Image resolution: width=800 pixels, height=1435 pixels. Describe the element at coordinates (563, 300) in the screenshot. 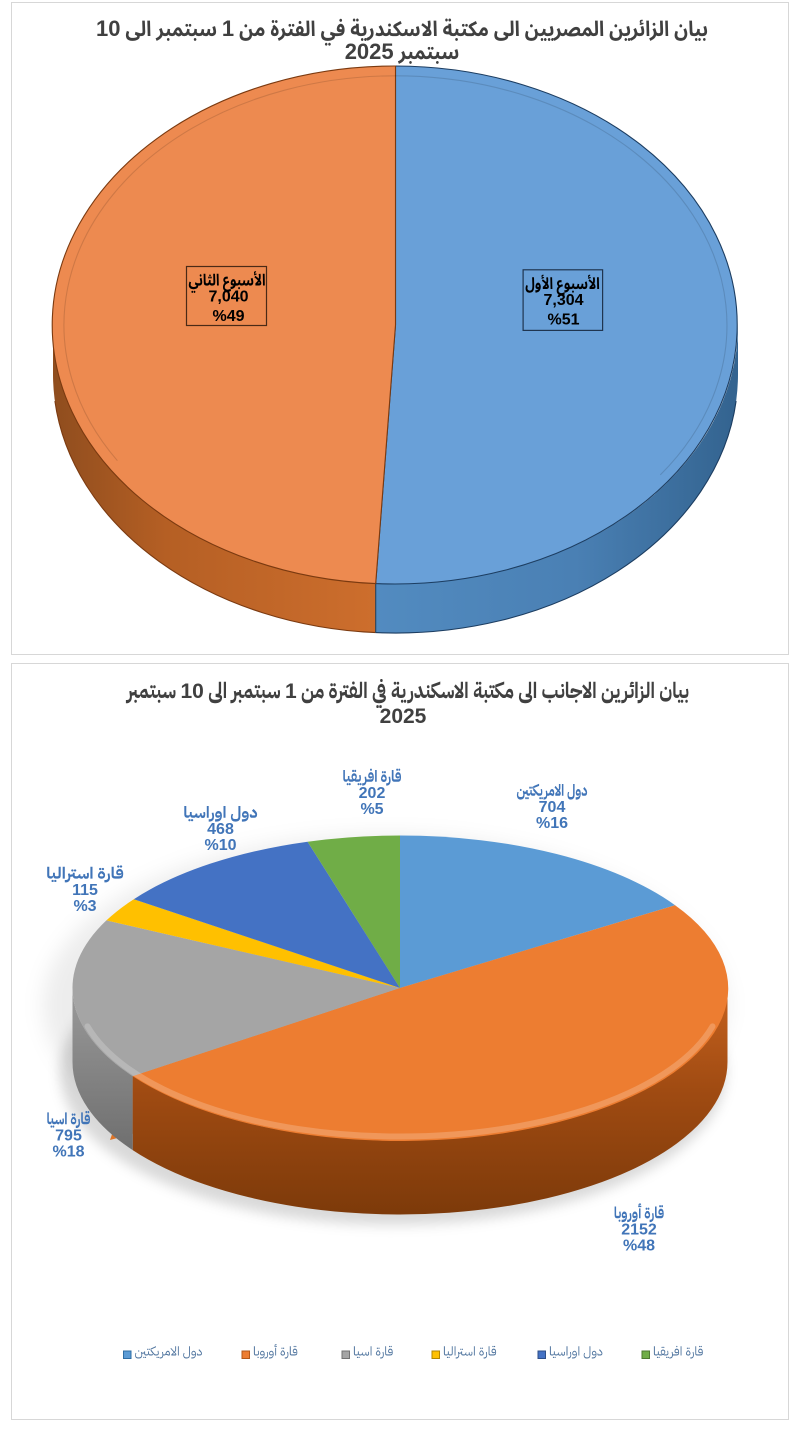

I see `svg-text: 7,304` at that location.